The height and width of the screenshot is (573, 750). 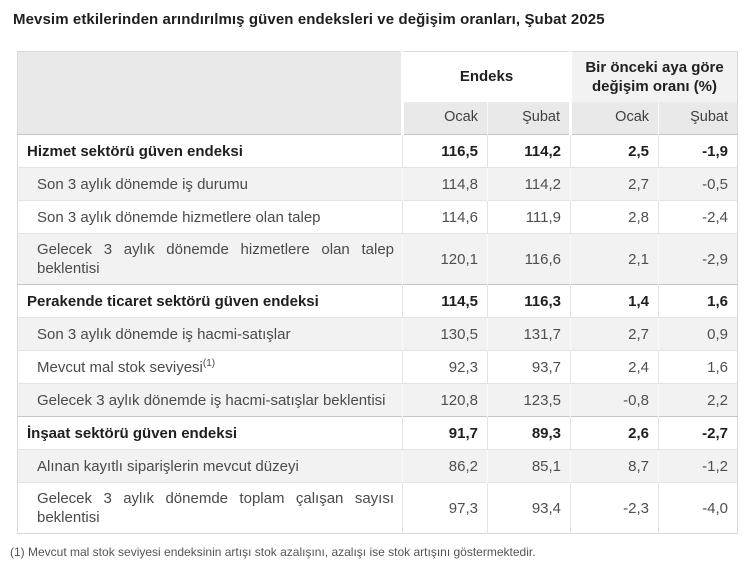 I want to click on value-cell: 130,5, so click(x=445, y=334).